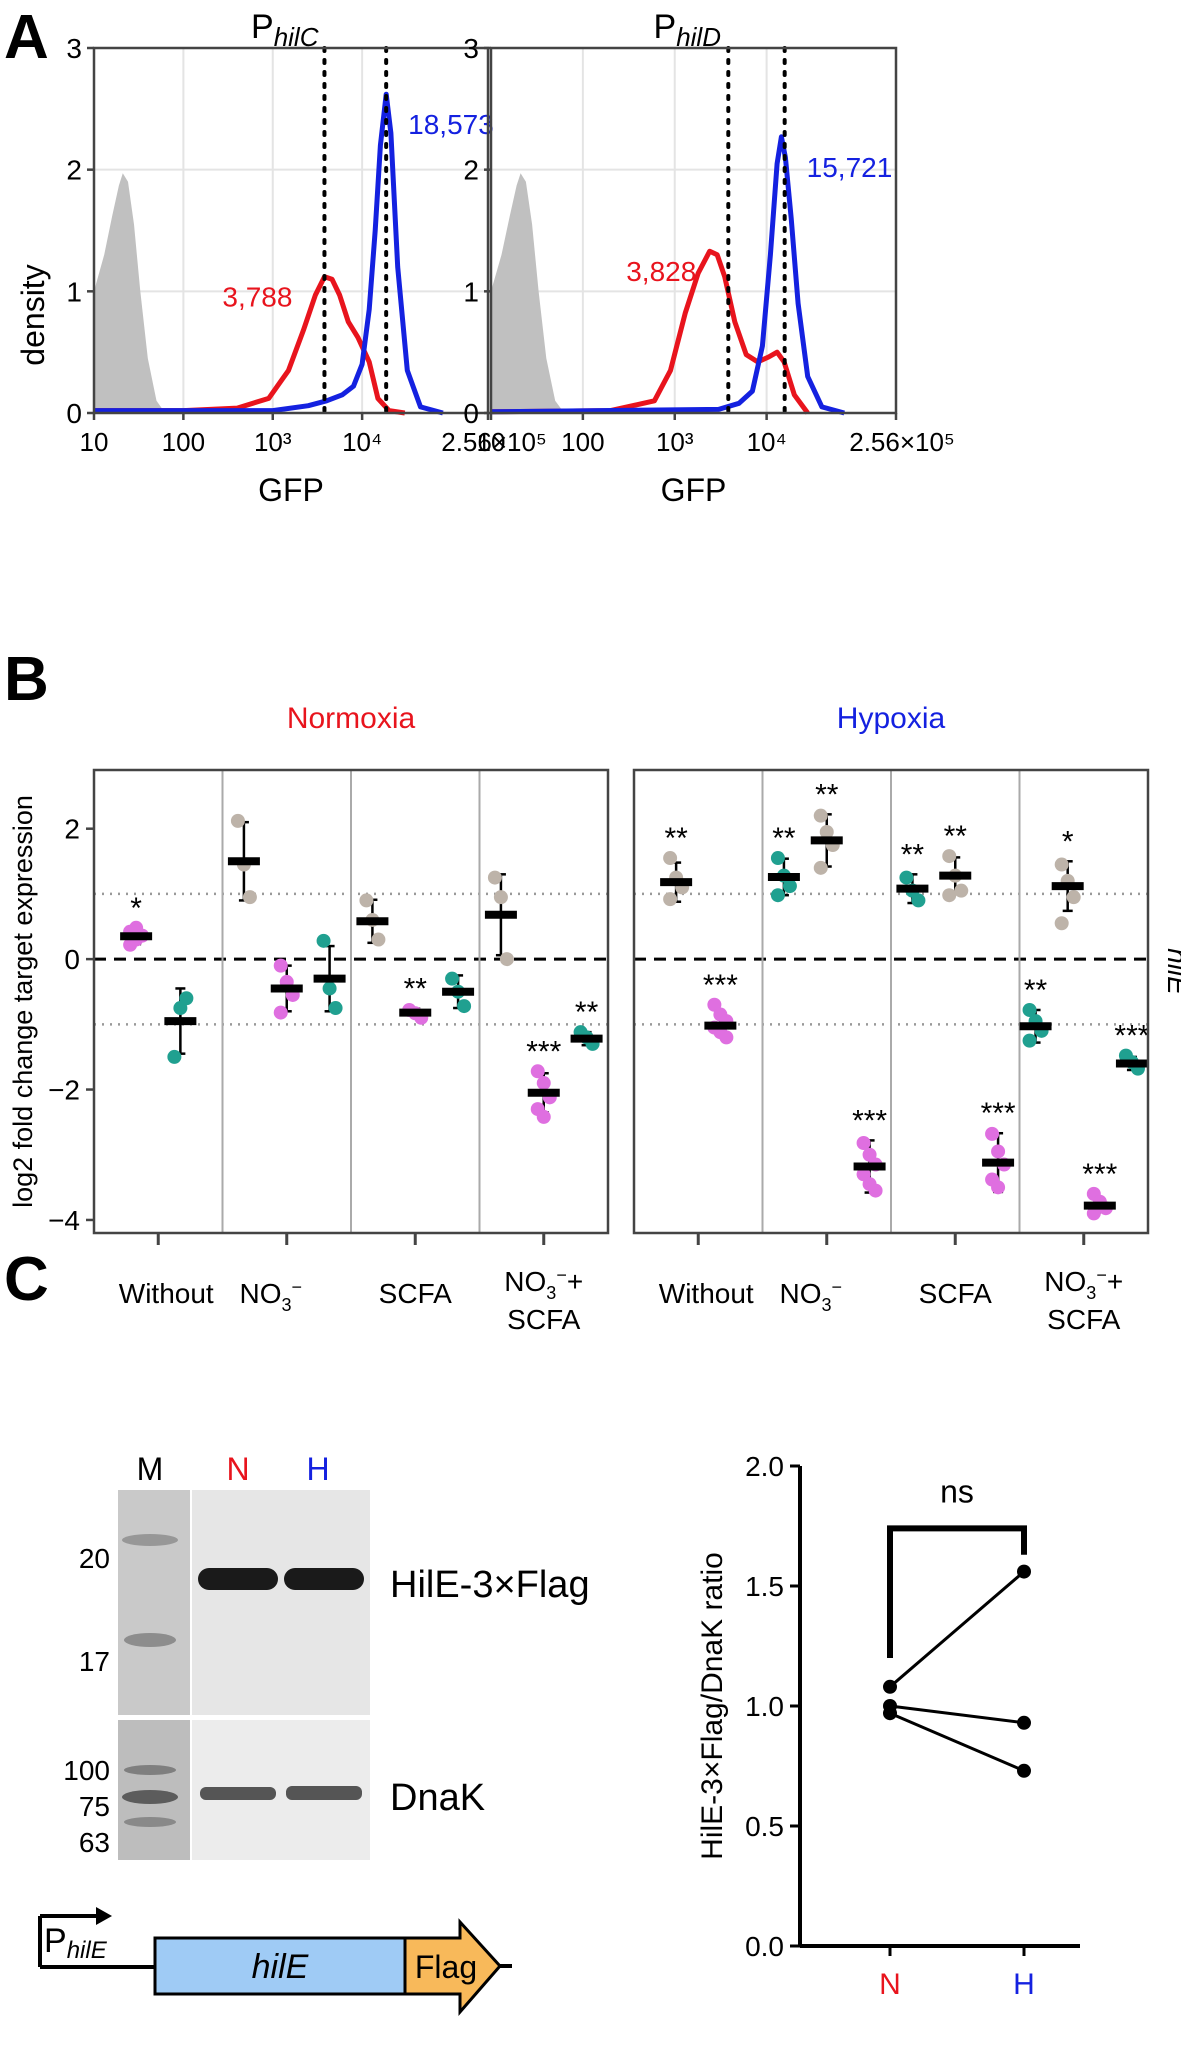 The height and width of the screenshot is (2047, 1181). I want to click on blot-marker-lane-top, so click(154, 1602).